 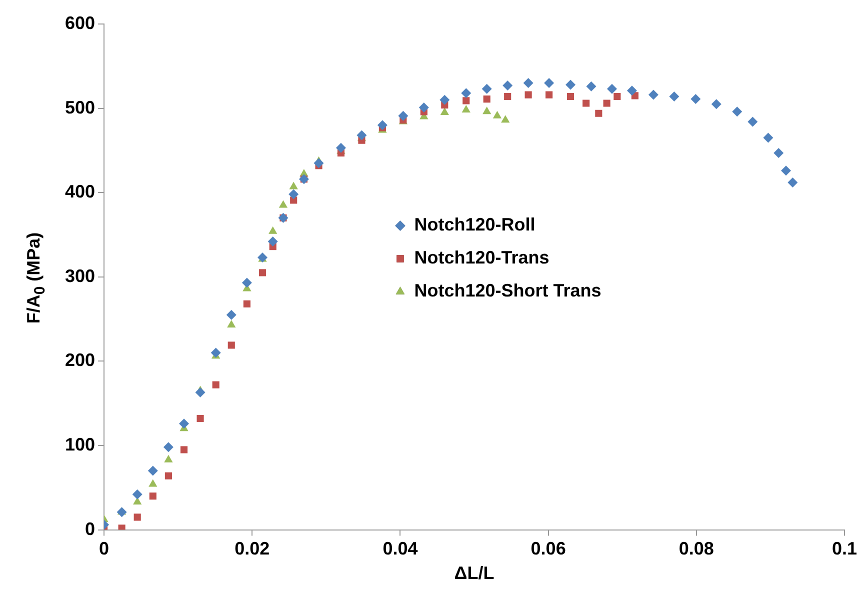 I want to click on y-tick-label: 300, so click(x=80, y=276).